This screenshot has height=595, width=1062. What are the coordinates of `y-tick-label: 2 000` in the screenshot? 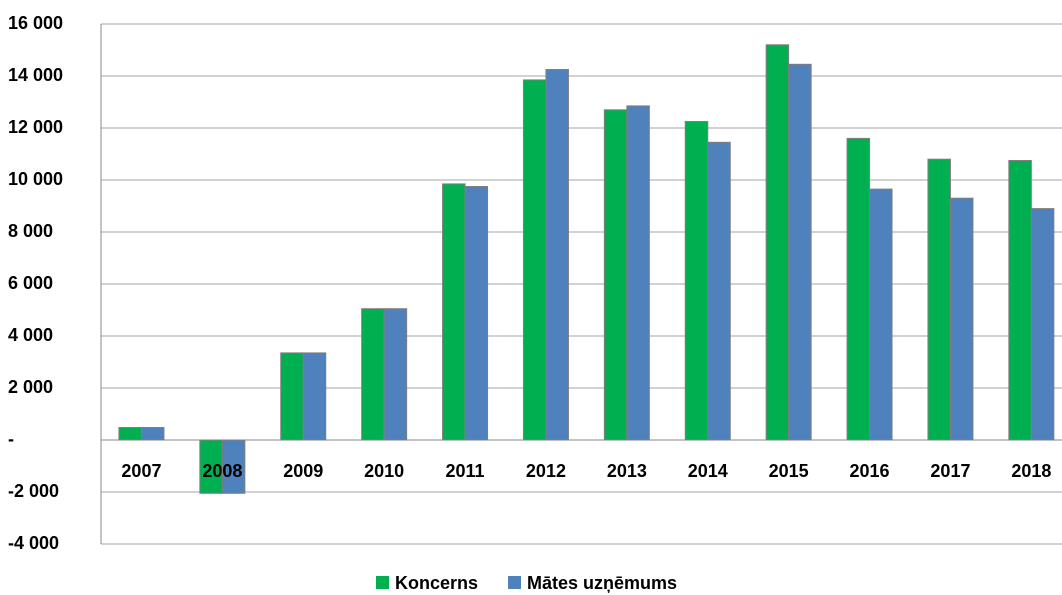 It's located at (30, 387).